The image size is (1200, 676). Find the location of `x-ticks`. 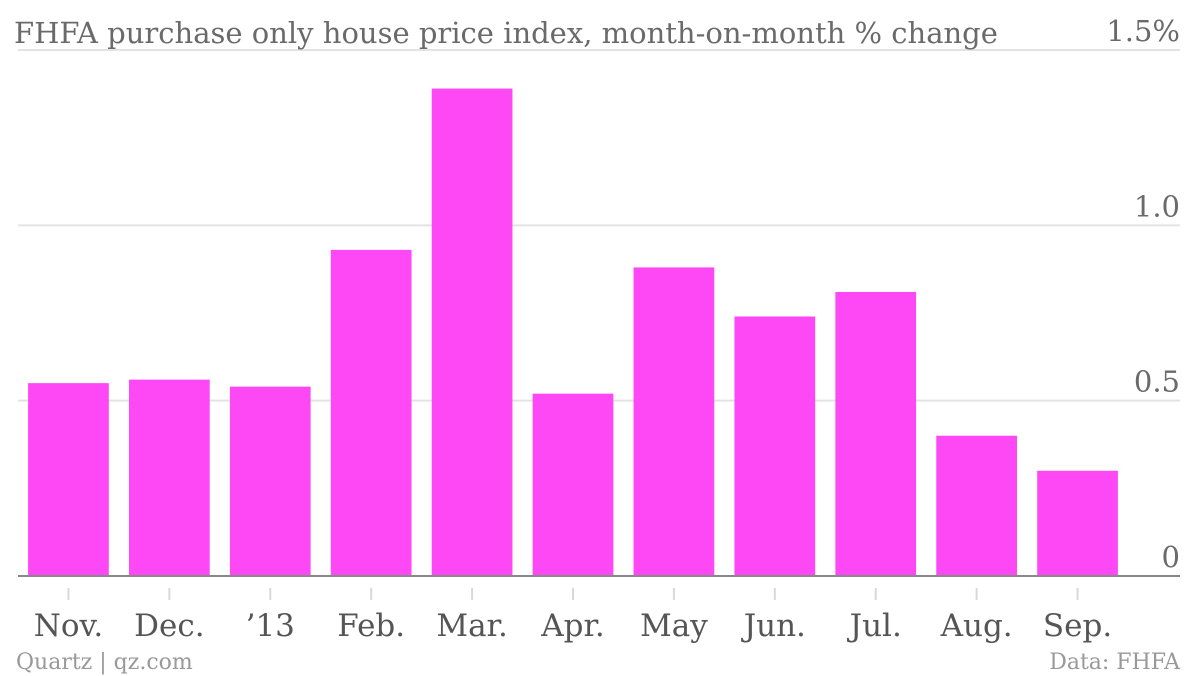

x-ticks is located at coordinates (573, 594).